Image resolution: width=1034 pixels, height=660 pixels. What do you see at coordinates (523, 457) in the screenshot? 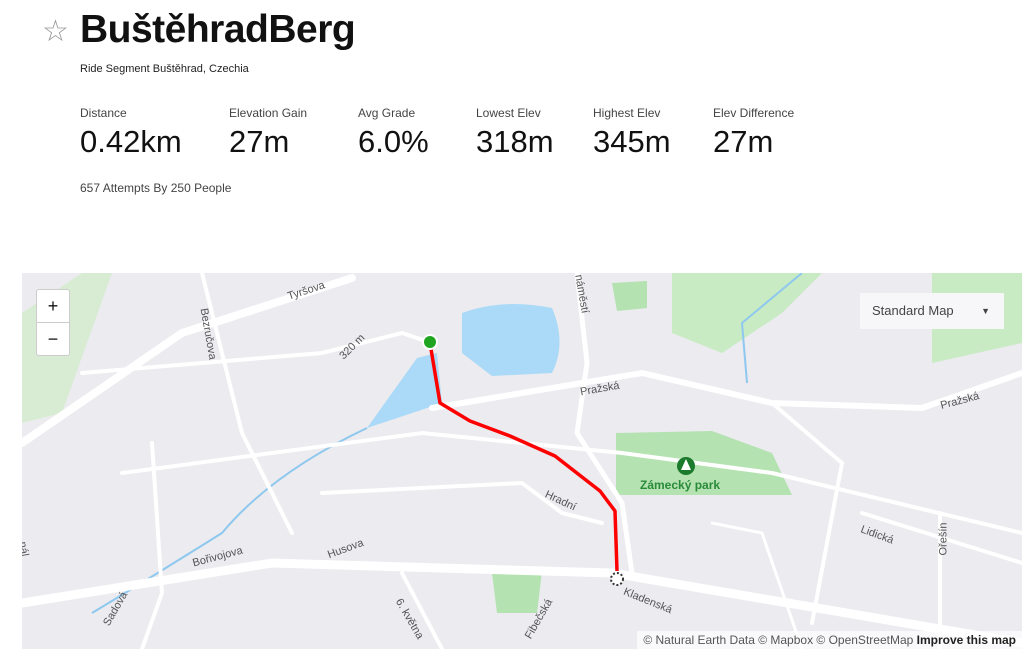
I see `segment-route` at bounding box center [523, 457].